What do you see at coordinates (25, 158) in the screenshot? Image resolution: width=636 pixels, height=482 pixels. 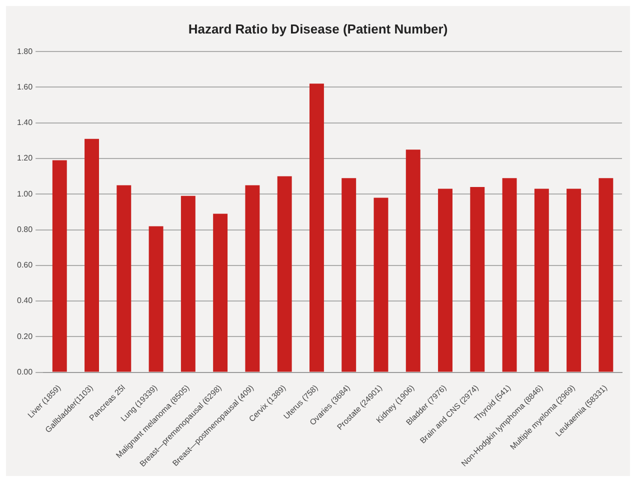 I see `y-tick-label: 1.20` at bounding box center [25, 158].